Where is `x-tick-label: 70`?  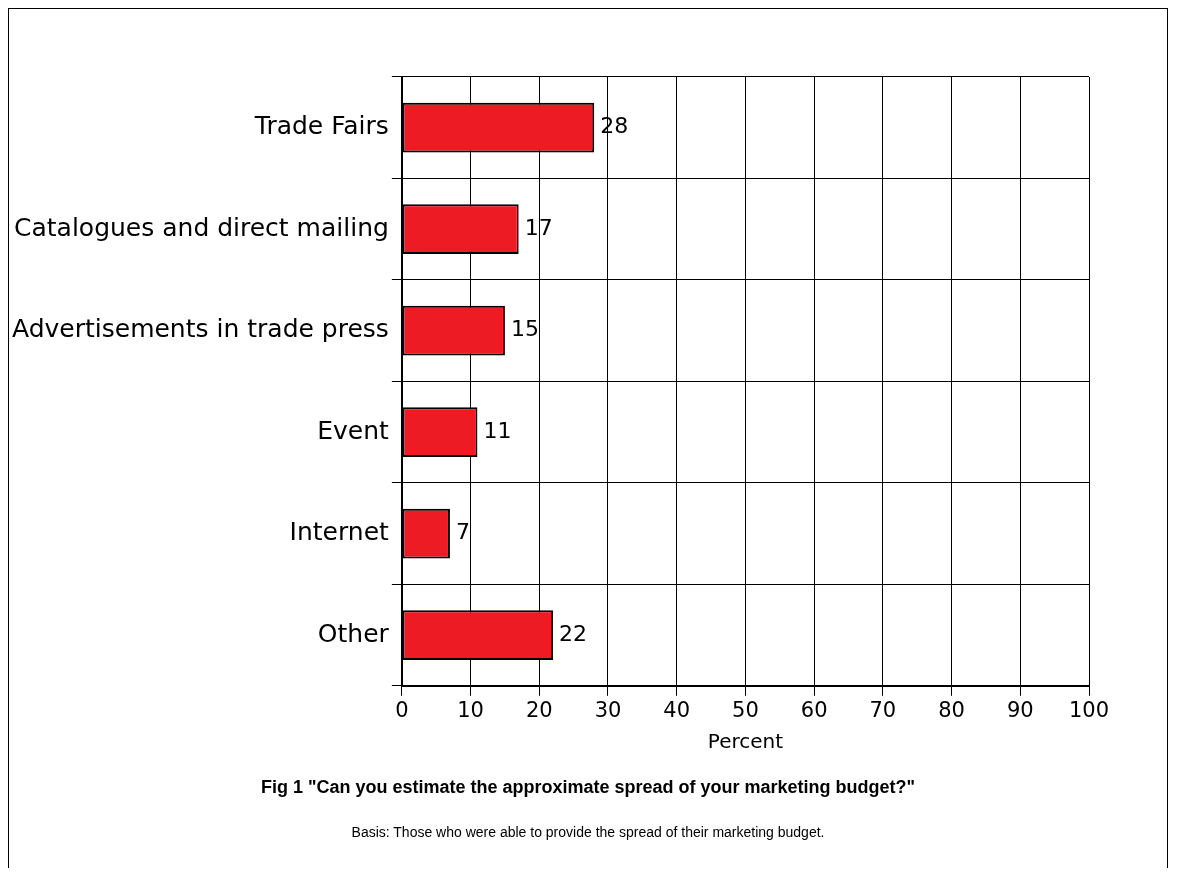
x-tick-label: 70 is located at coordinates (883, 709).